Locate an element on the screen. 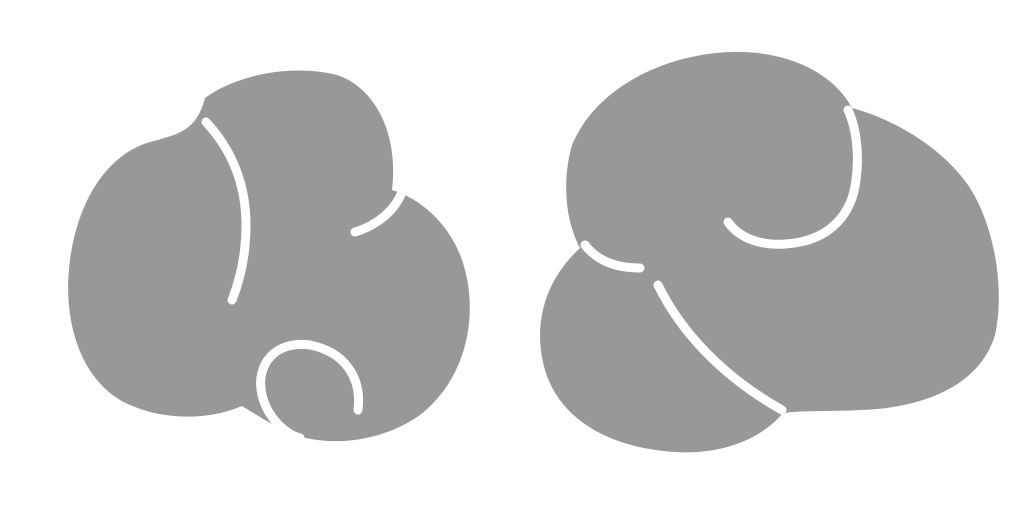 The image size is (1024, 512). left-shape-gap-vertical is located at coordinates (226, 211).